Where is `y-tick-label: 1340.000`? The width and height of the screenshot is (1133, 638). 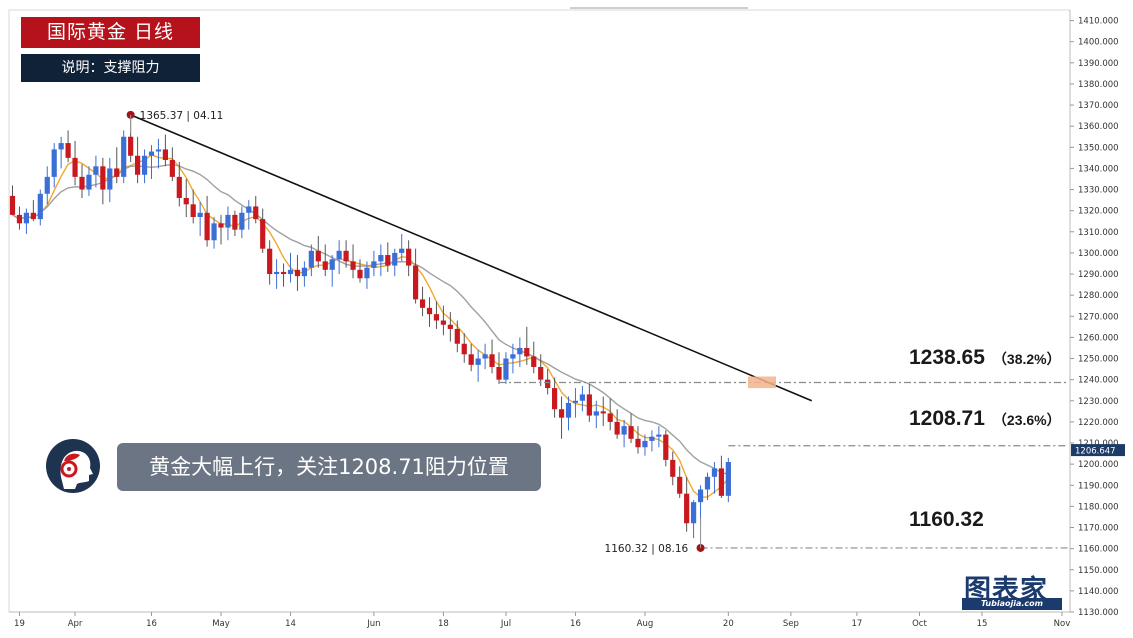
y-tick-label: 1340.000 is located at coordinates (1098, 169).